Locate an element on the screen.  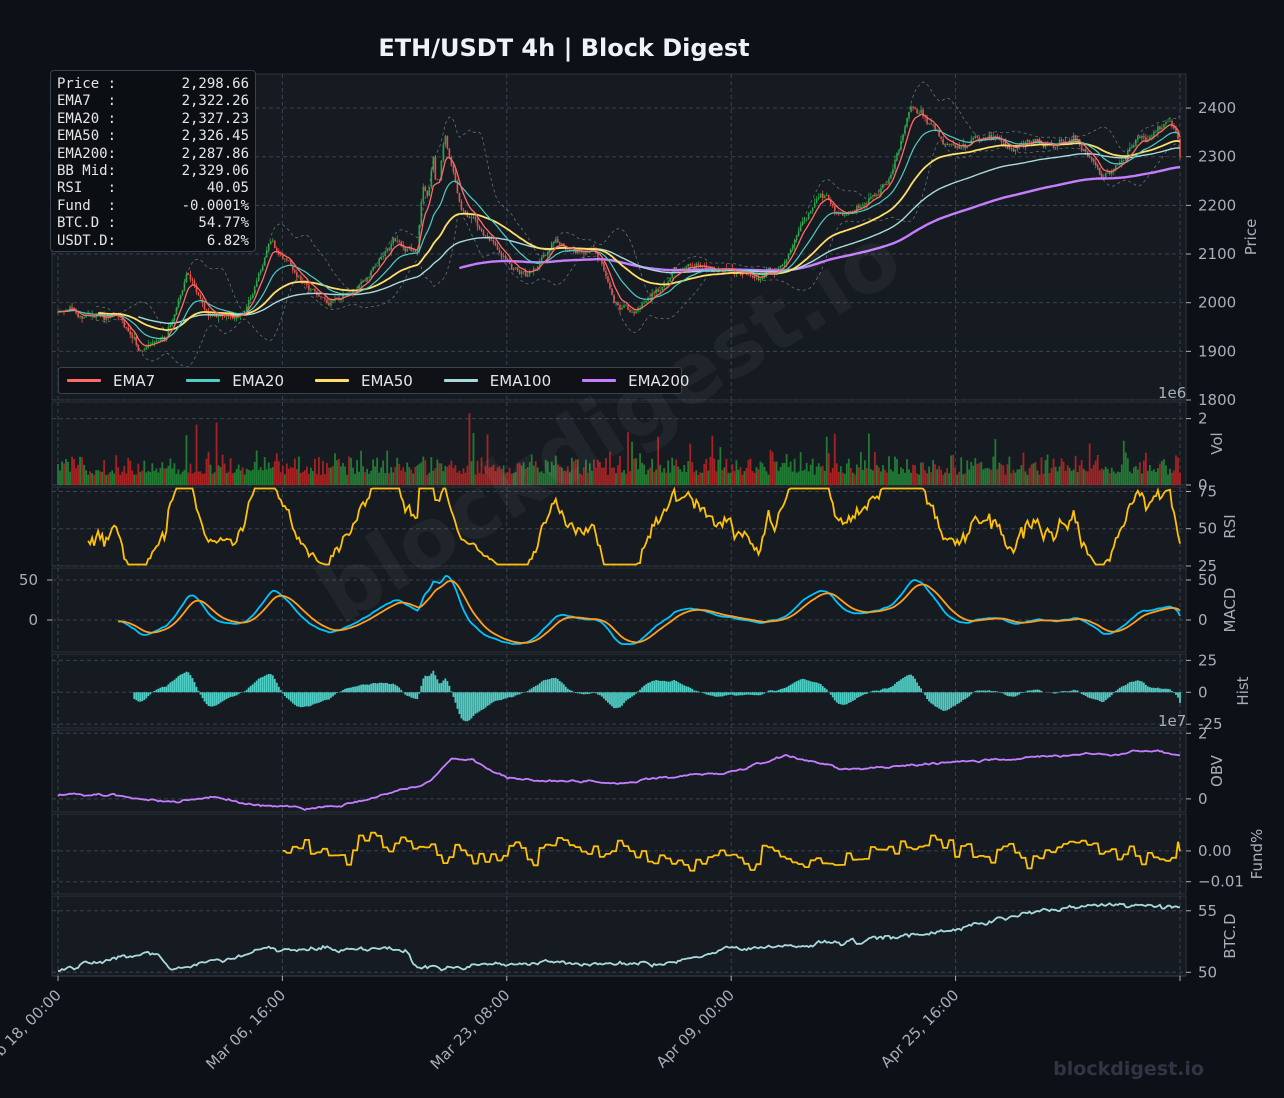
x-tick-label: Feb 18, 00:00 is located at coordinates (32, 1029).